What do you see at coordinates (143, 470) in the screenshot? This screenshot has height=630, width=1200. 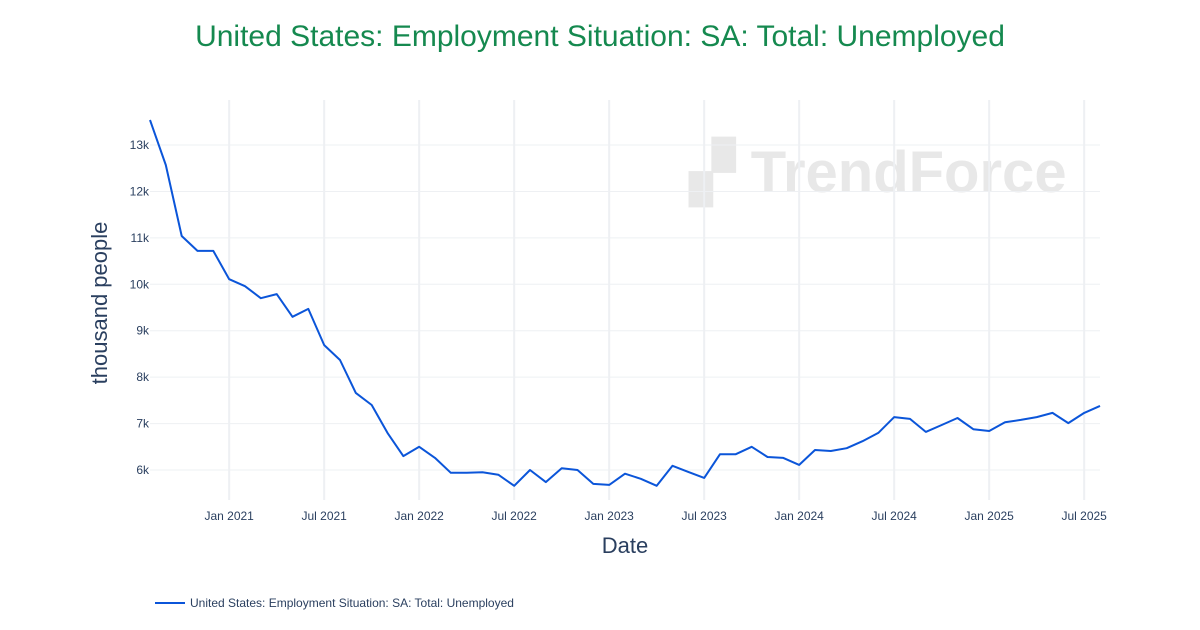 I see `y-tick-label: 6k` at bounding box center [143, 470].